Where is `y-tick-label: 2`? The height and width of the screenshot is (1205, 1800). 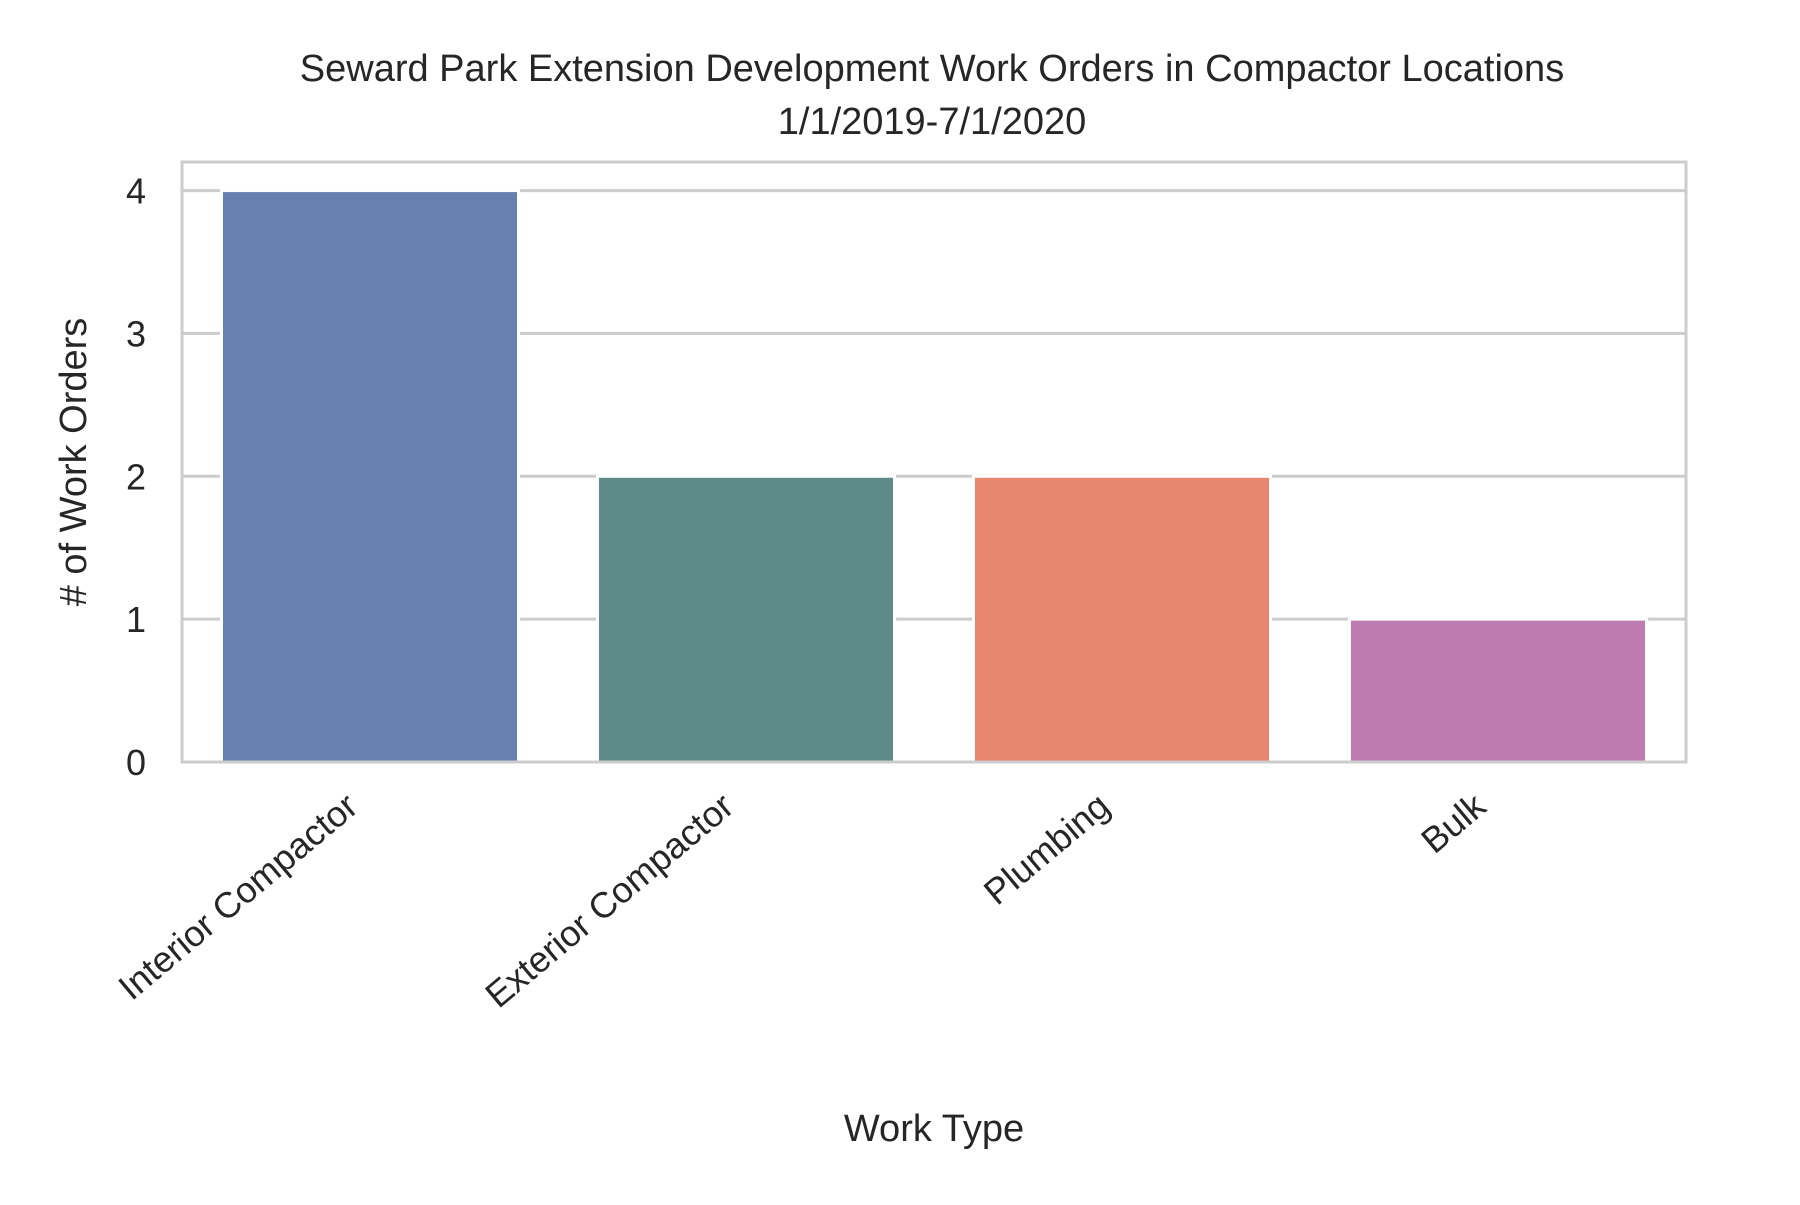
y-tick-label: 2 is located at coordinates (136, 476).